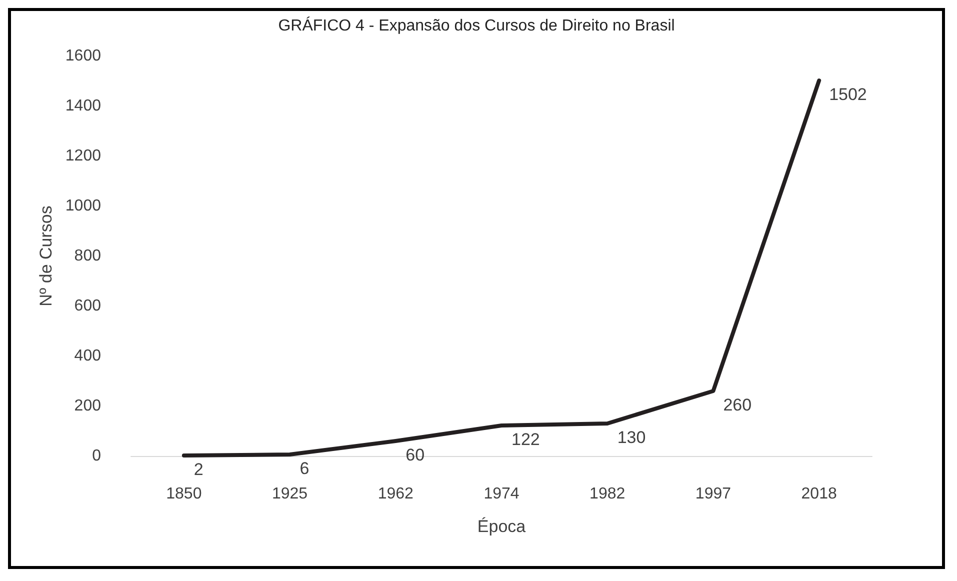  Describe the element at coordinates (83, 206) in the screenshot. I see `y-tick-label: 1000` at that location.